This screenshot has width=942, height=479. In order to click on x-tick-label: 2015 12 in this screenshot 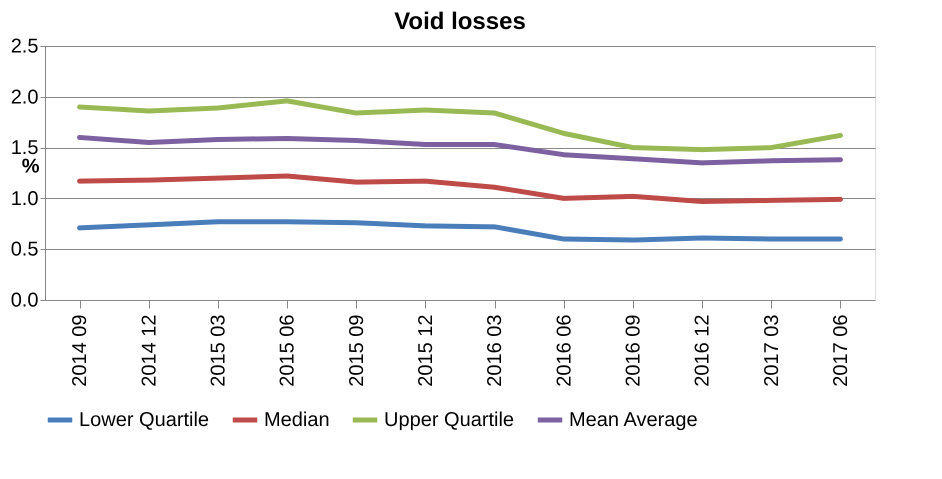, I will do `click(425, 350)`.